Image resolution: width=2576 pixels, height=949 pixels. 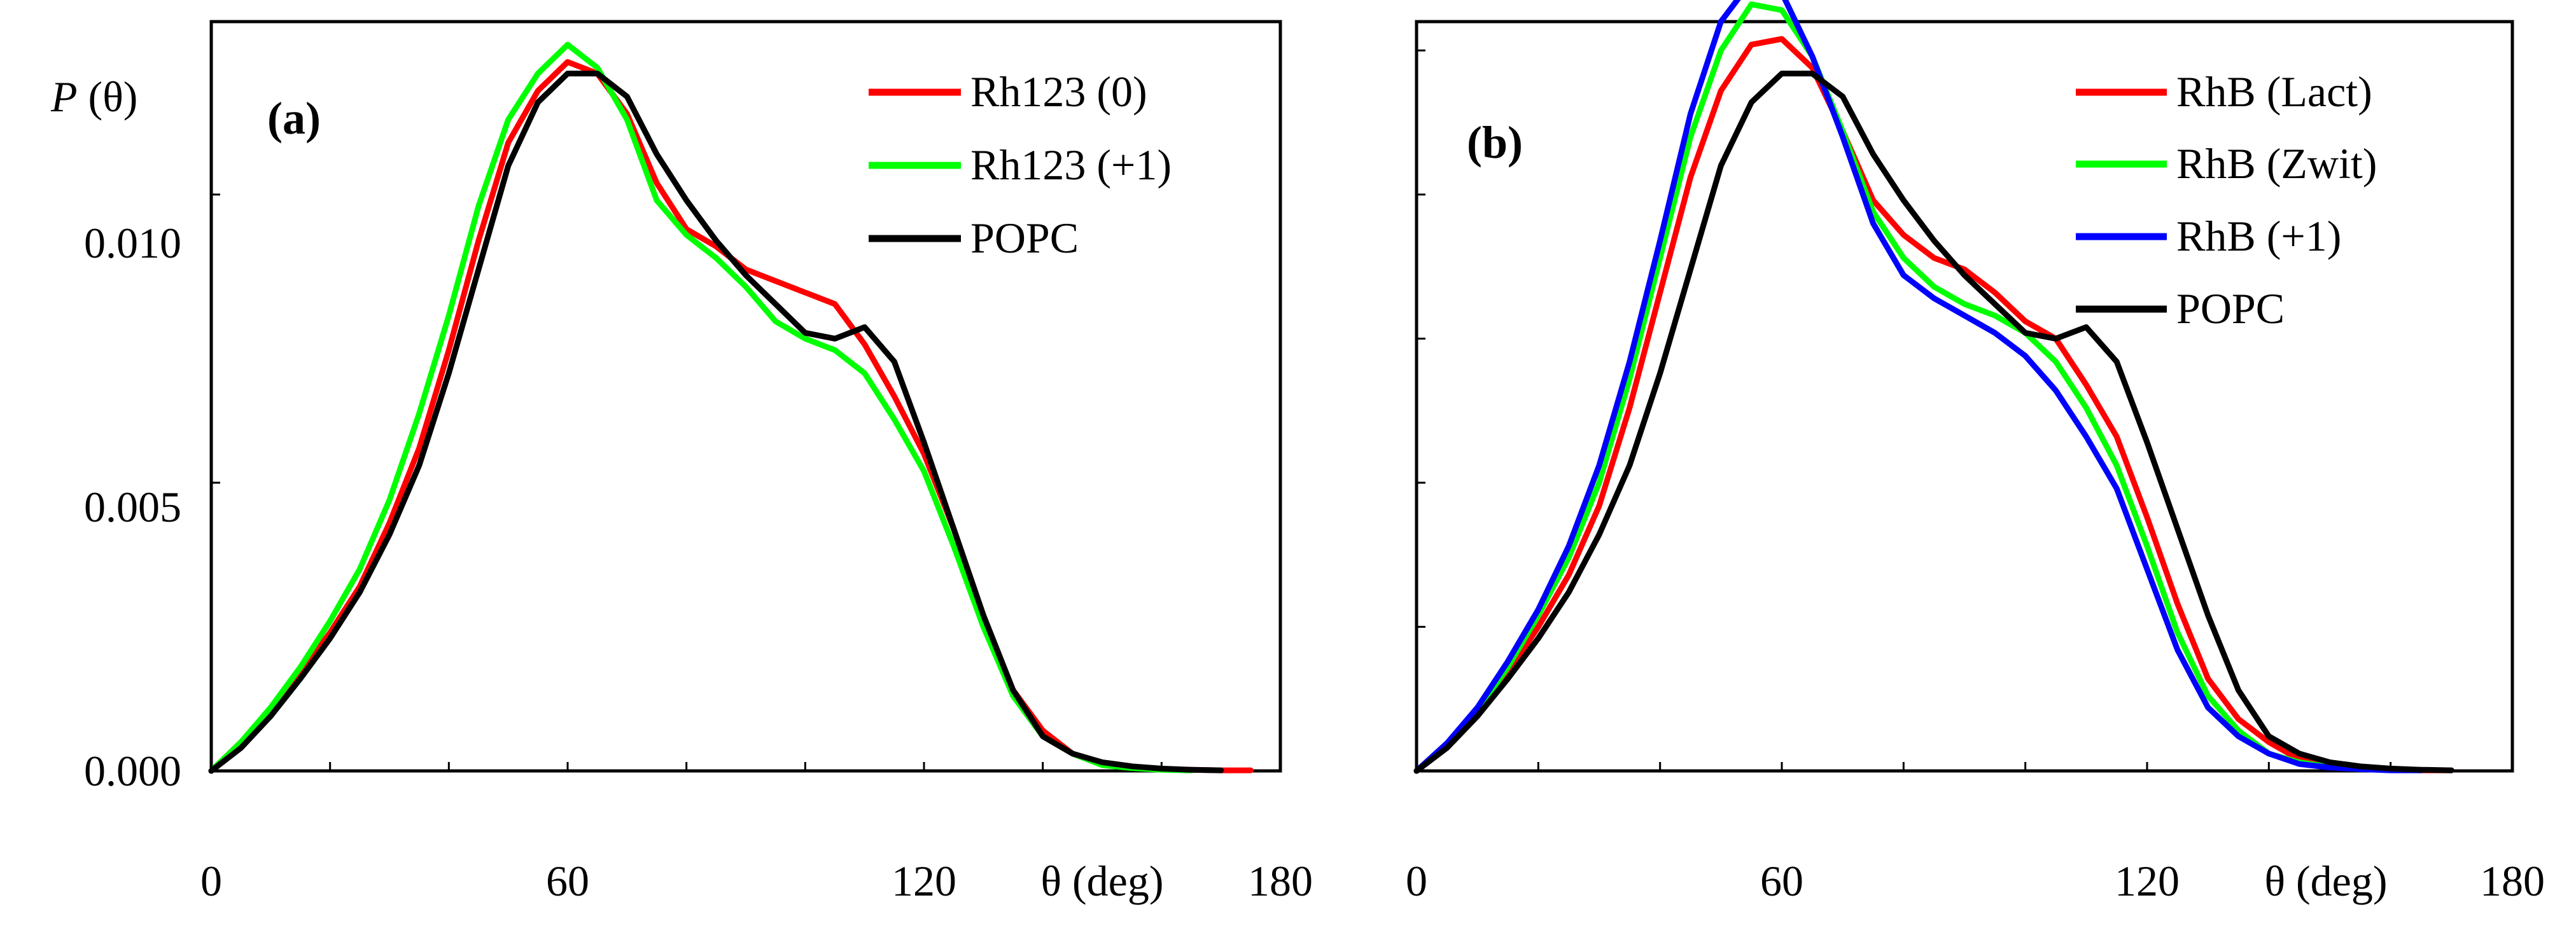 I want to click on legend-a: Rh123 (0) Rh123 (+1) POPC, so click(x=1020, y=164).